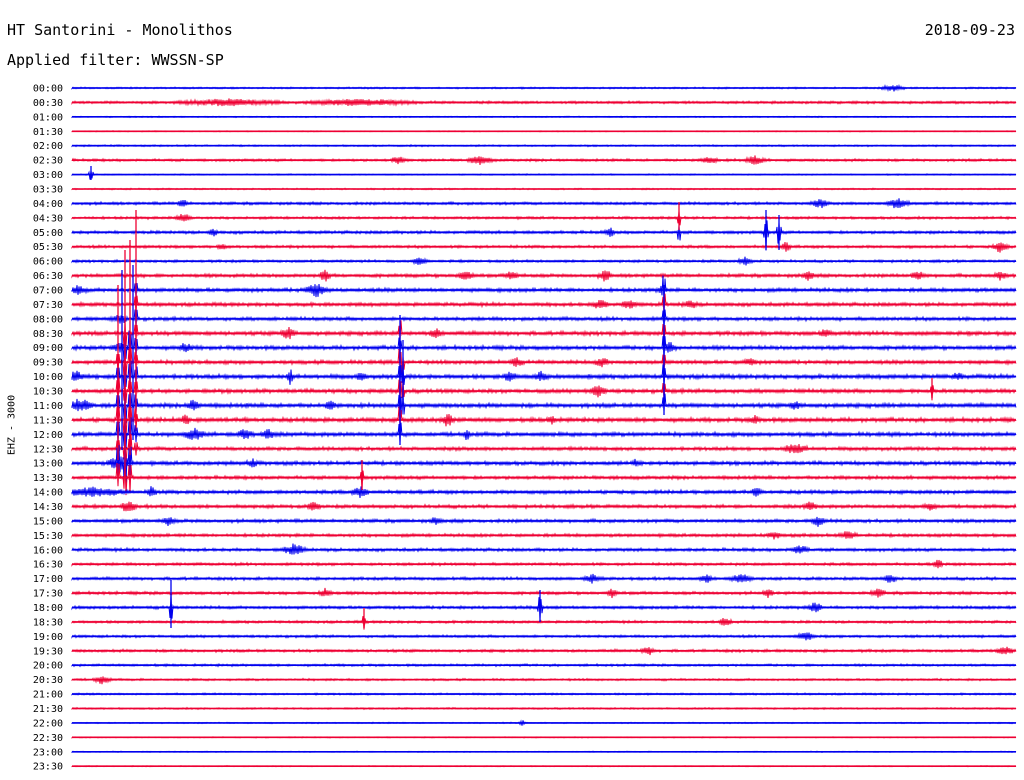  What do you see at coordinates (48, 204) in the screenshot?
I see `row-label: 04:00` at bounding box center [48, 204].